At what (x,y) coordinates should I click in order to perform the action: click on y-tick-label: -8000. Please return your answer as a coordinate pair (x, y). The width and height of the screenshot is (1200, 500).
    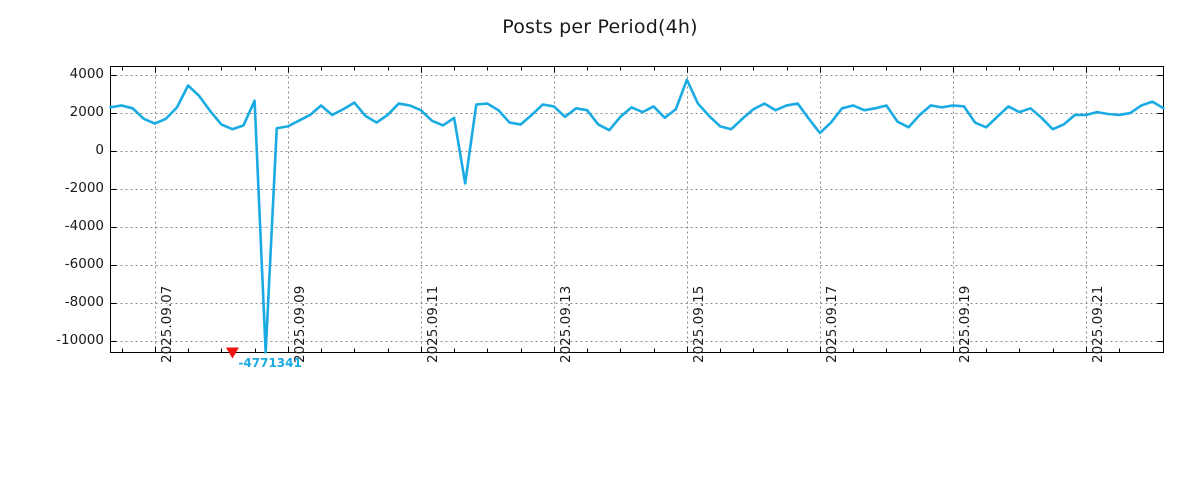
    Looking at the image, I should click on (84, 302).